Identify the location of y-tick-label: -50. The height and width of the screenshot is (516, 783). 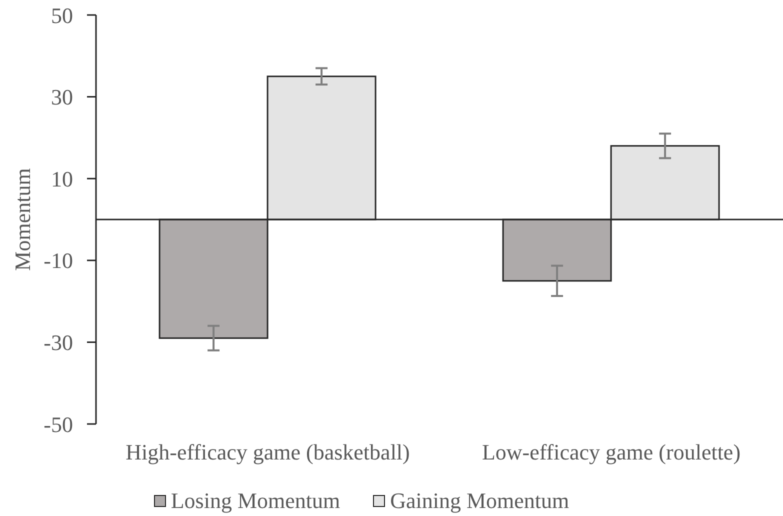
(58, 424).